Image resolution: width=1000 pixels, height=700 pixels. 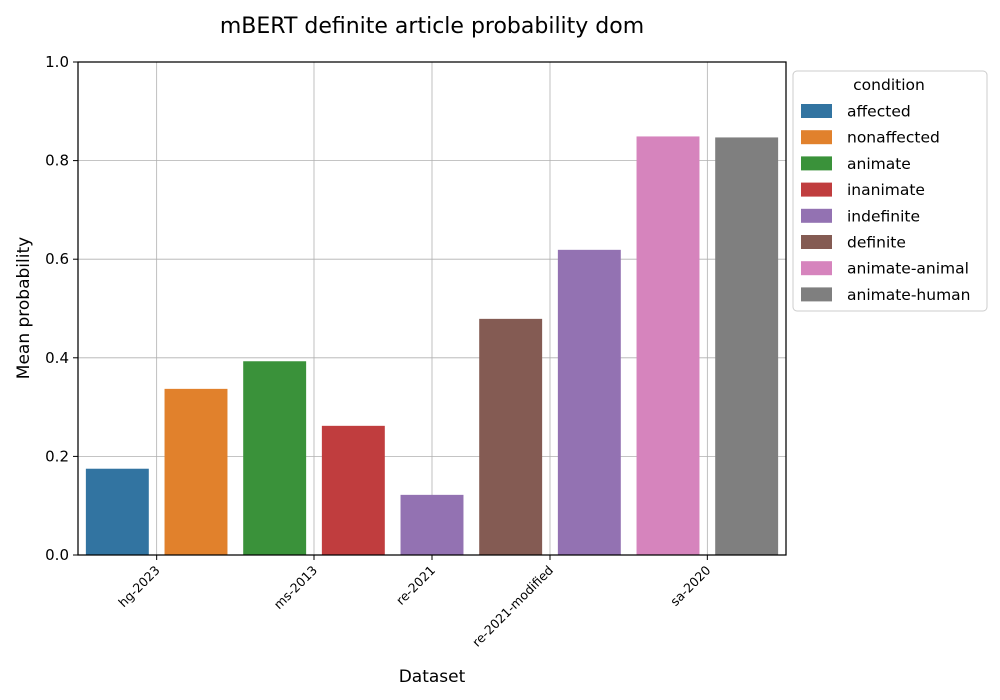 What do you see at coordinates (415, 585) in the screenshot?
I see `x-tick-label: re-2021` at bounding box center [415, 585].